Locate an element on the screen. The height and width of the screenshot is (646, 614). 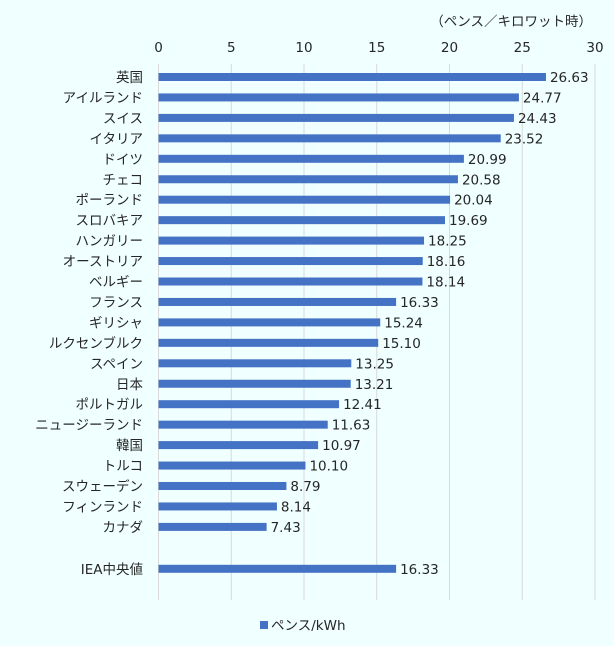
value-label: 11.63 is located at coordinates (351, 426).